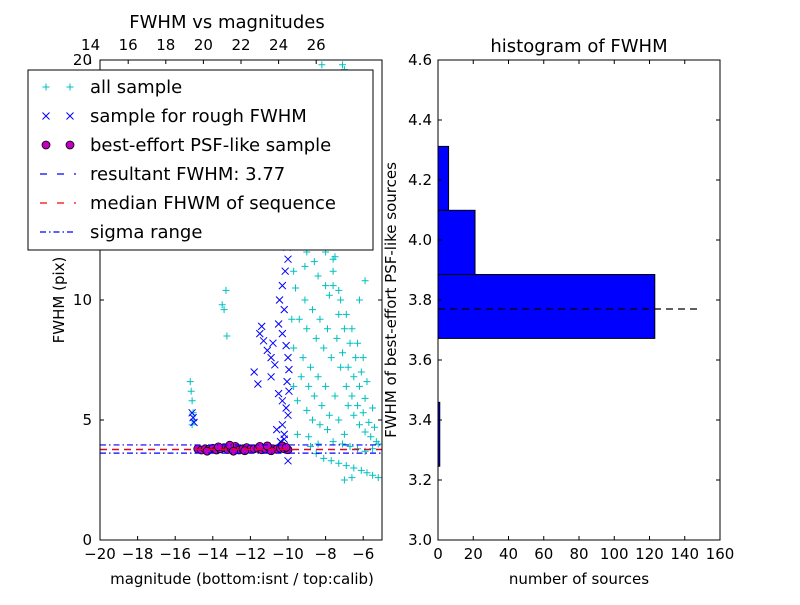  I want to click on hist-y-tick-label: 3.6, so click(420, 360).